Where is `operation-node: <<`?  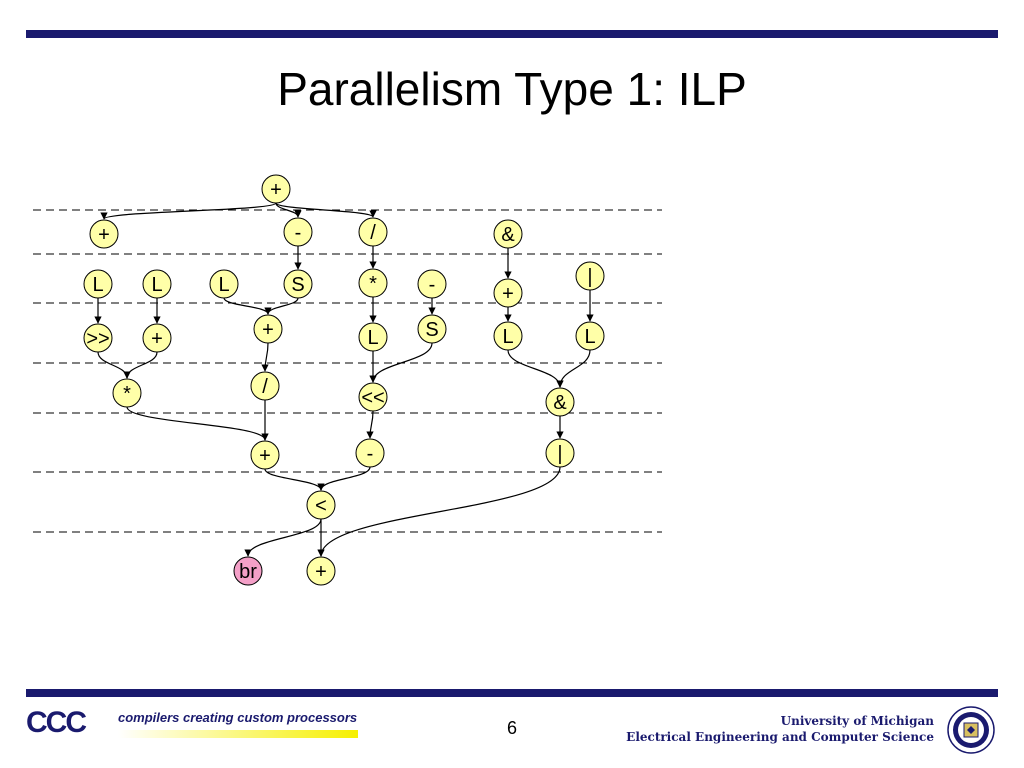 operation-node: << is located at coordinates (373, 397).